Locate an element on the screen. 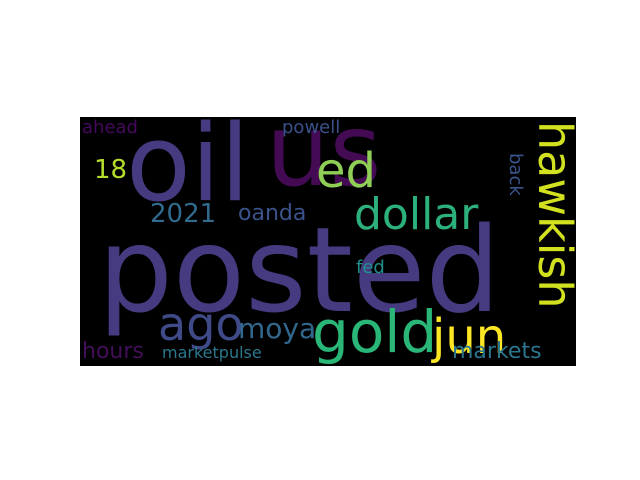 This screenshot has width=640, height=480. word-jun: jun is located at coordinates (469, 337).